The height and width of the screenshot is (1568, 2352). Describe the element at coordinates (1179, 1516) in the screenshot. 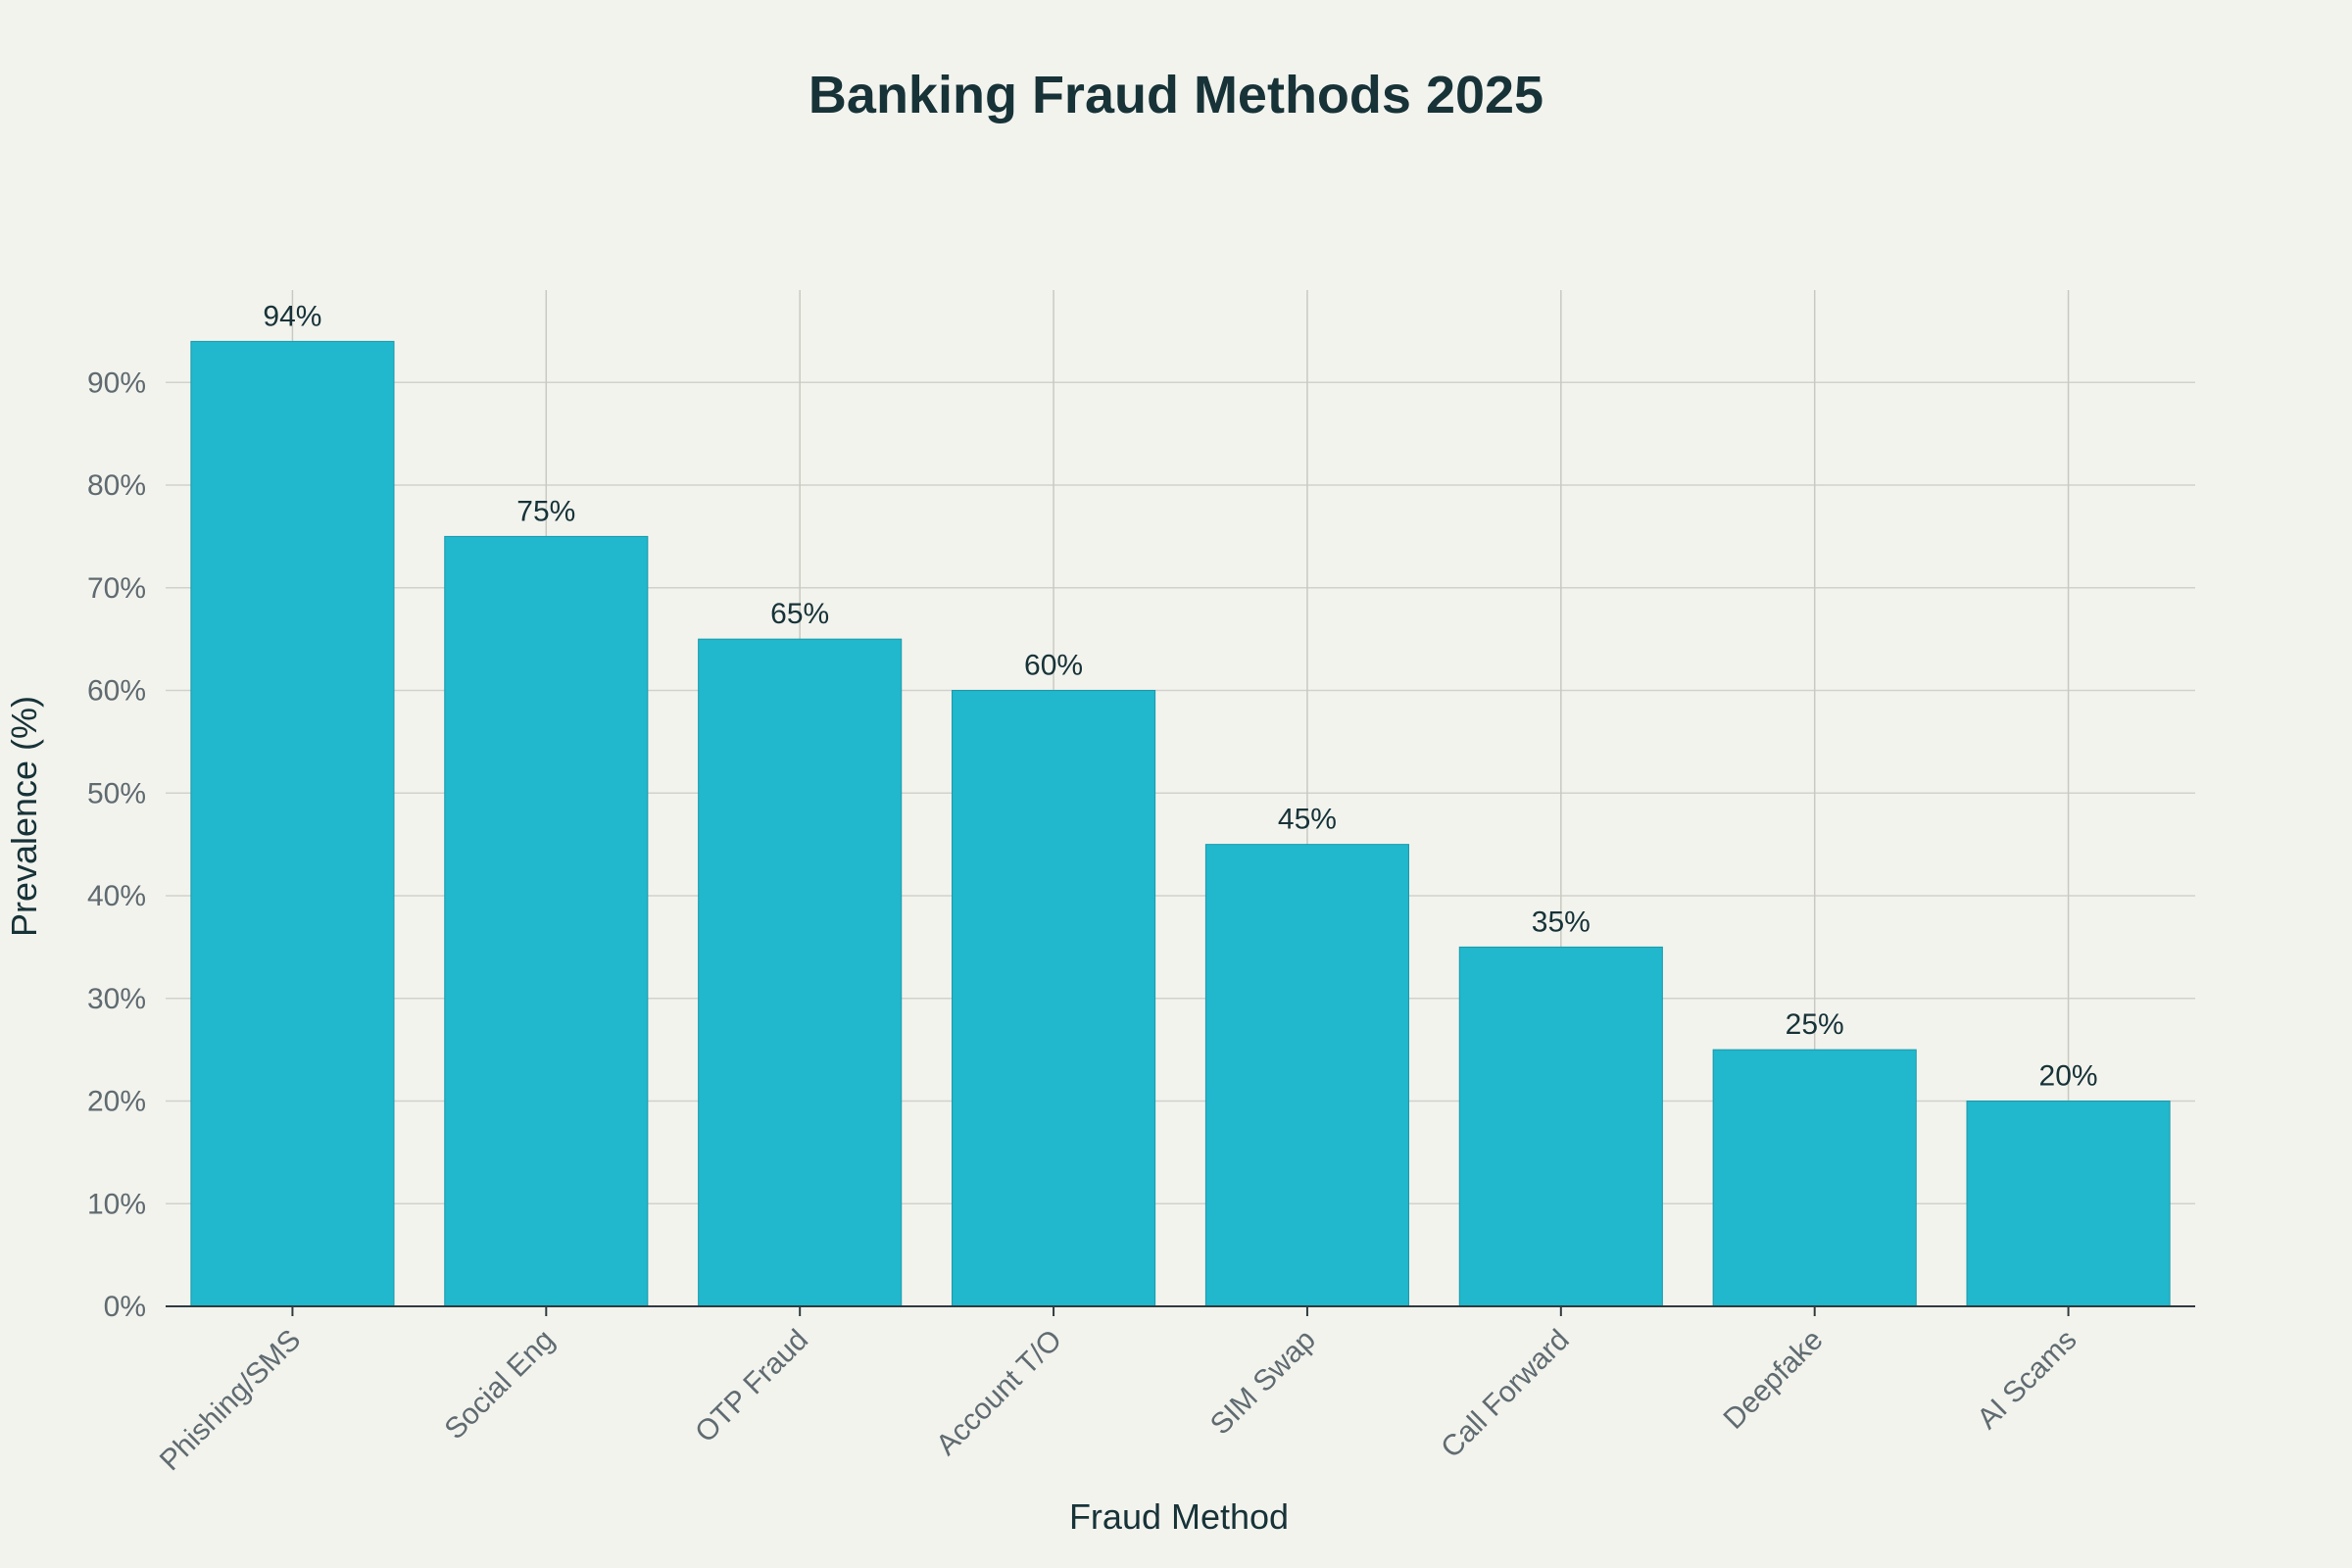

I see `x-axis-label: Fraud Method` at that location.